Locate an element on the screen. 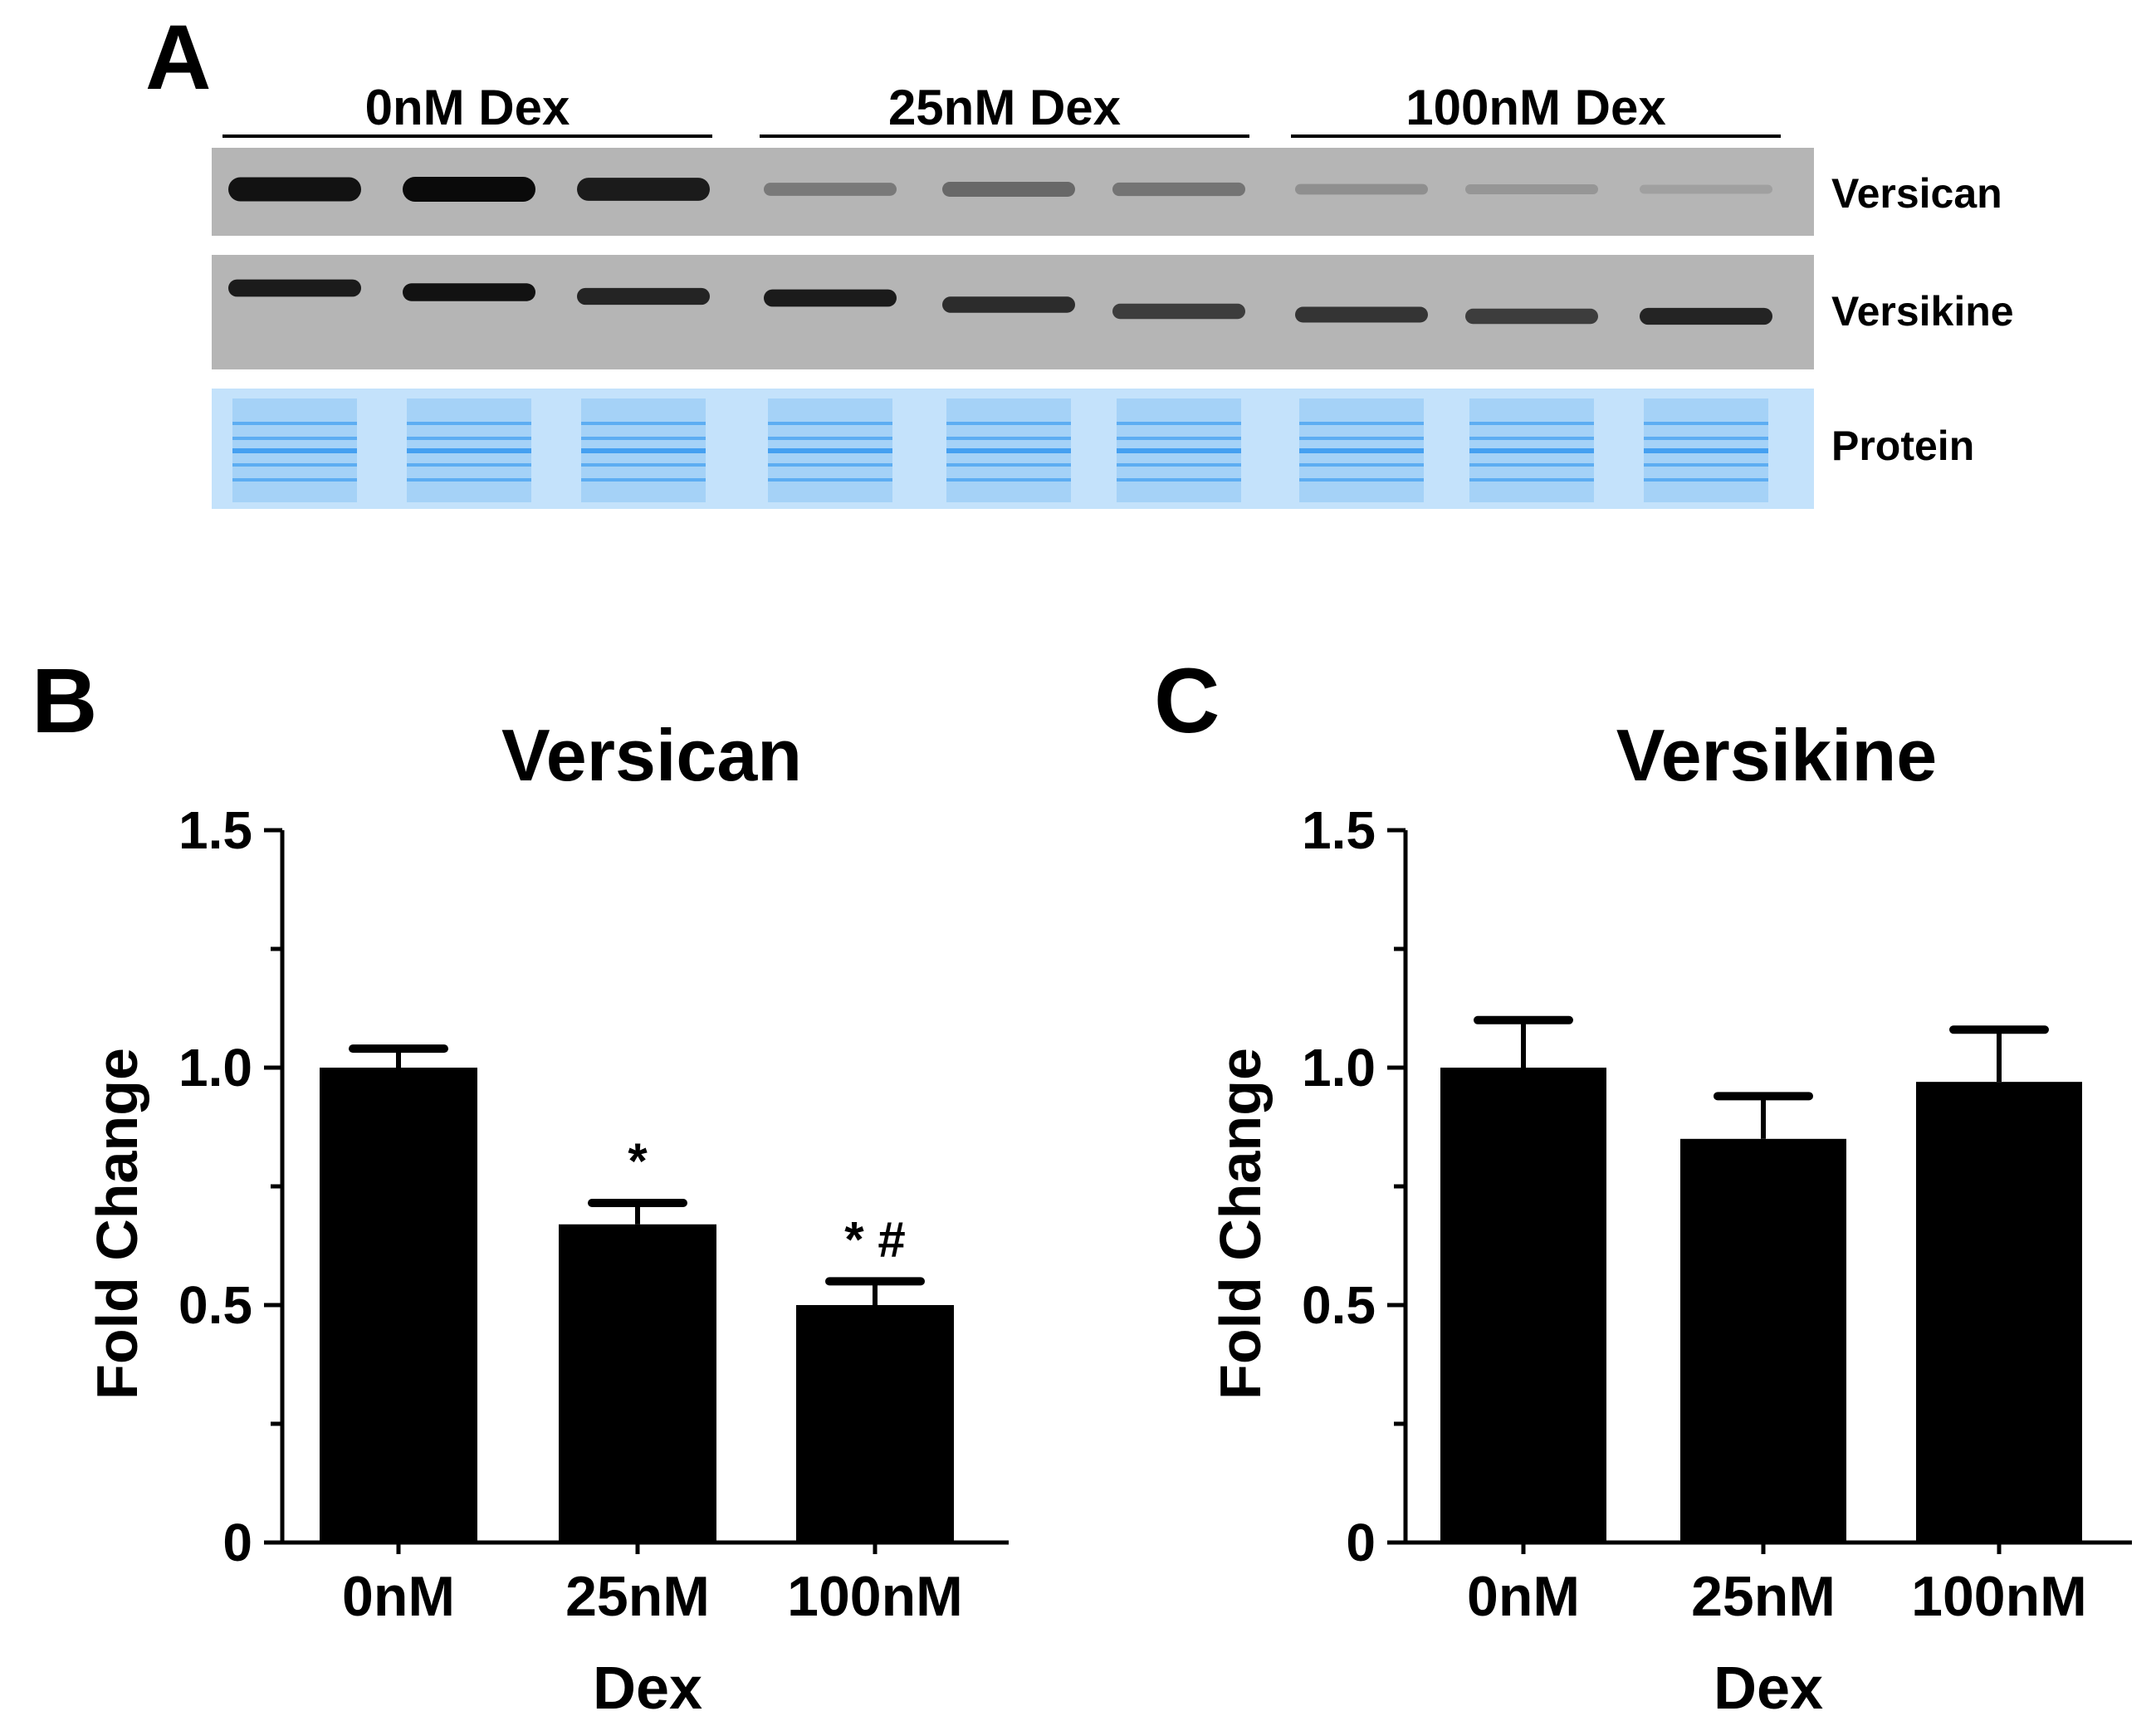 Image resolution: width=2156 pixels, height=1721 pixels. chart-title: Versikine is located at coordinates (1777, 755).